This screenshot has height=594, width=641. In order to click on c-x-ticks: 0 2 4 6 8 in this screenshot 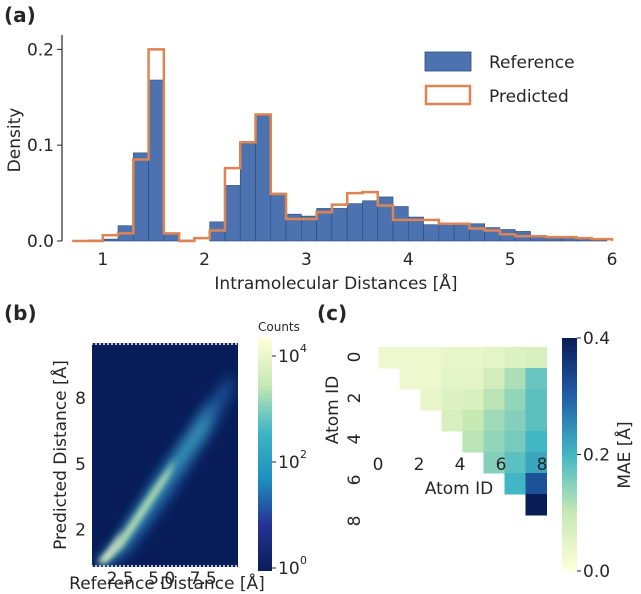, I will do `click(460, 465)`.